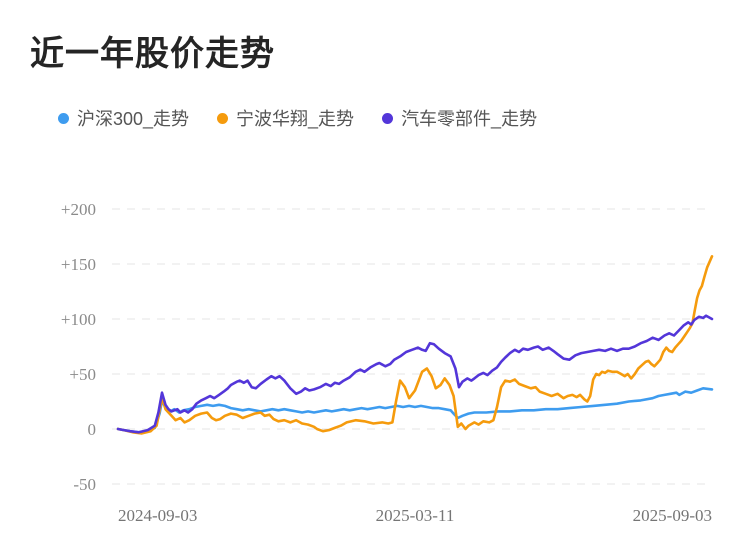  I want to click on x-axis-label: 2025-03-11, so click(415, 515).